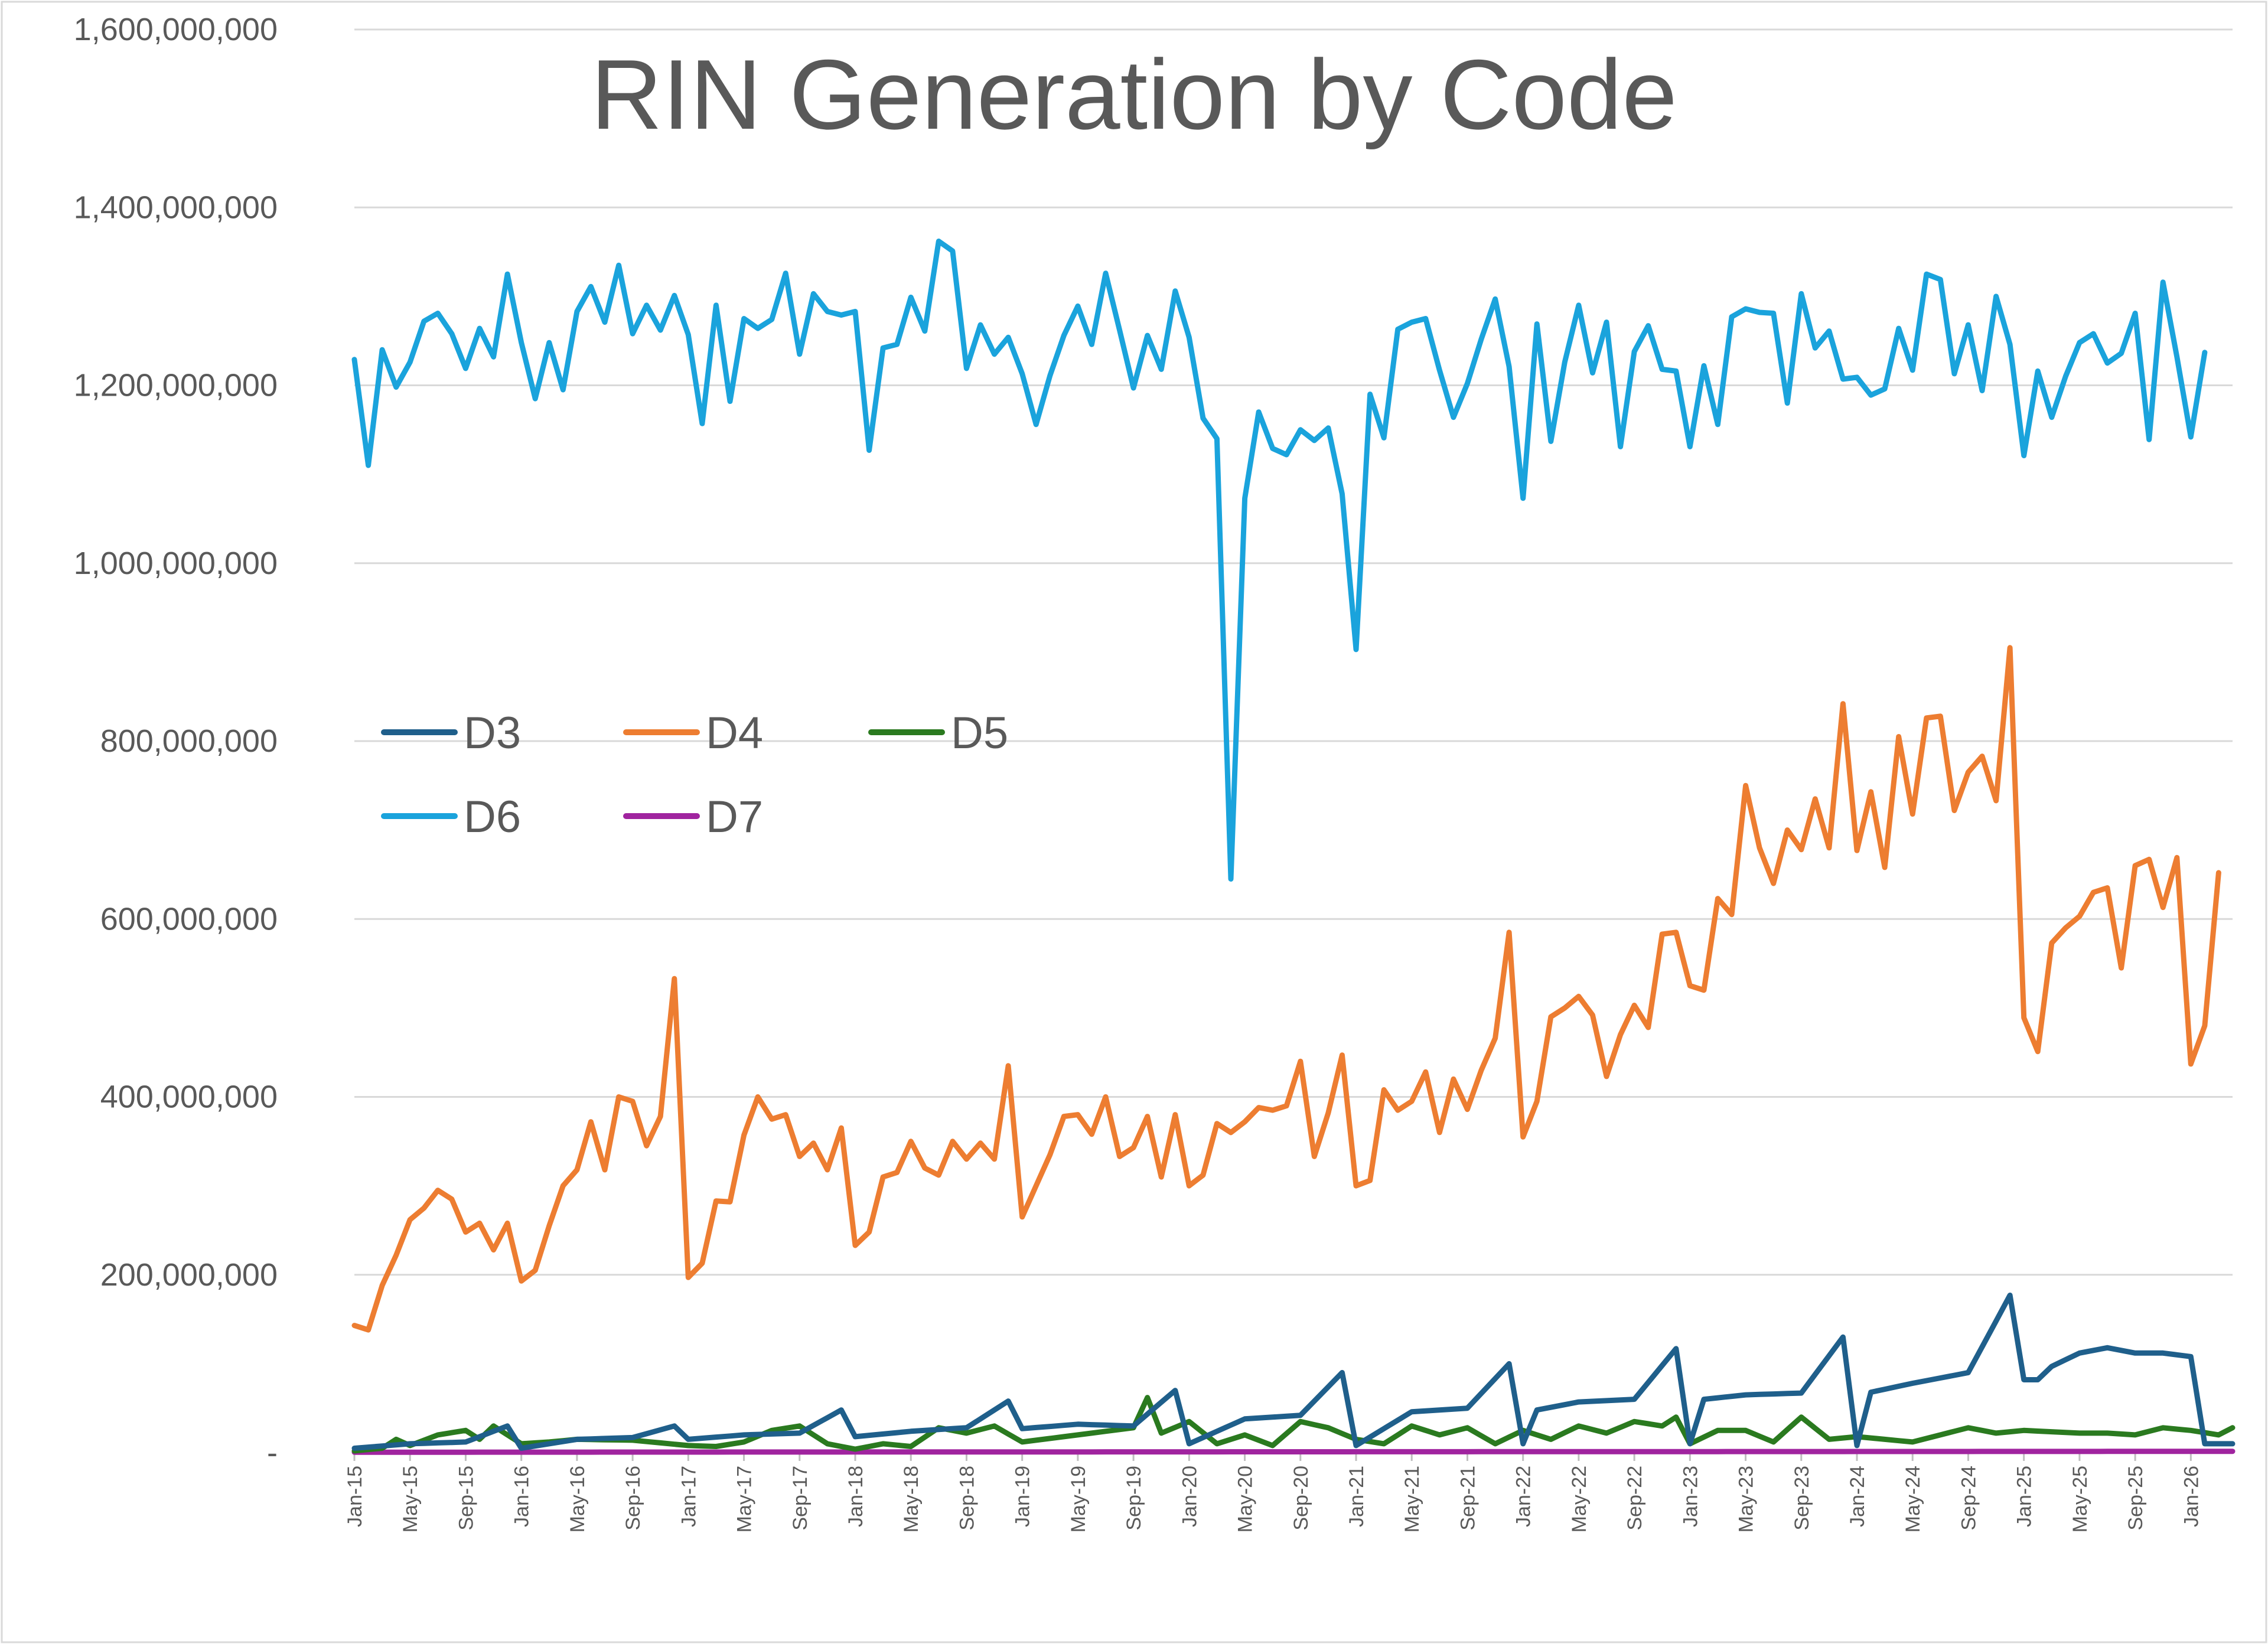 Image resolution: width=2268 pixels, height=1644 pixels. Describe the element at coordinates (745, 1499) in the screenshot. I see `x-tick-label: May-17` at that location.